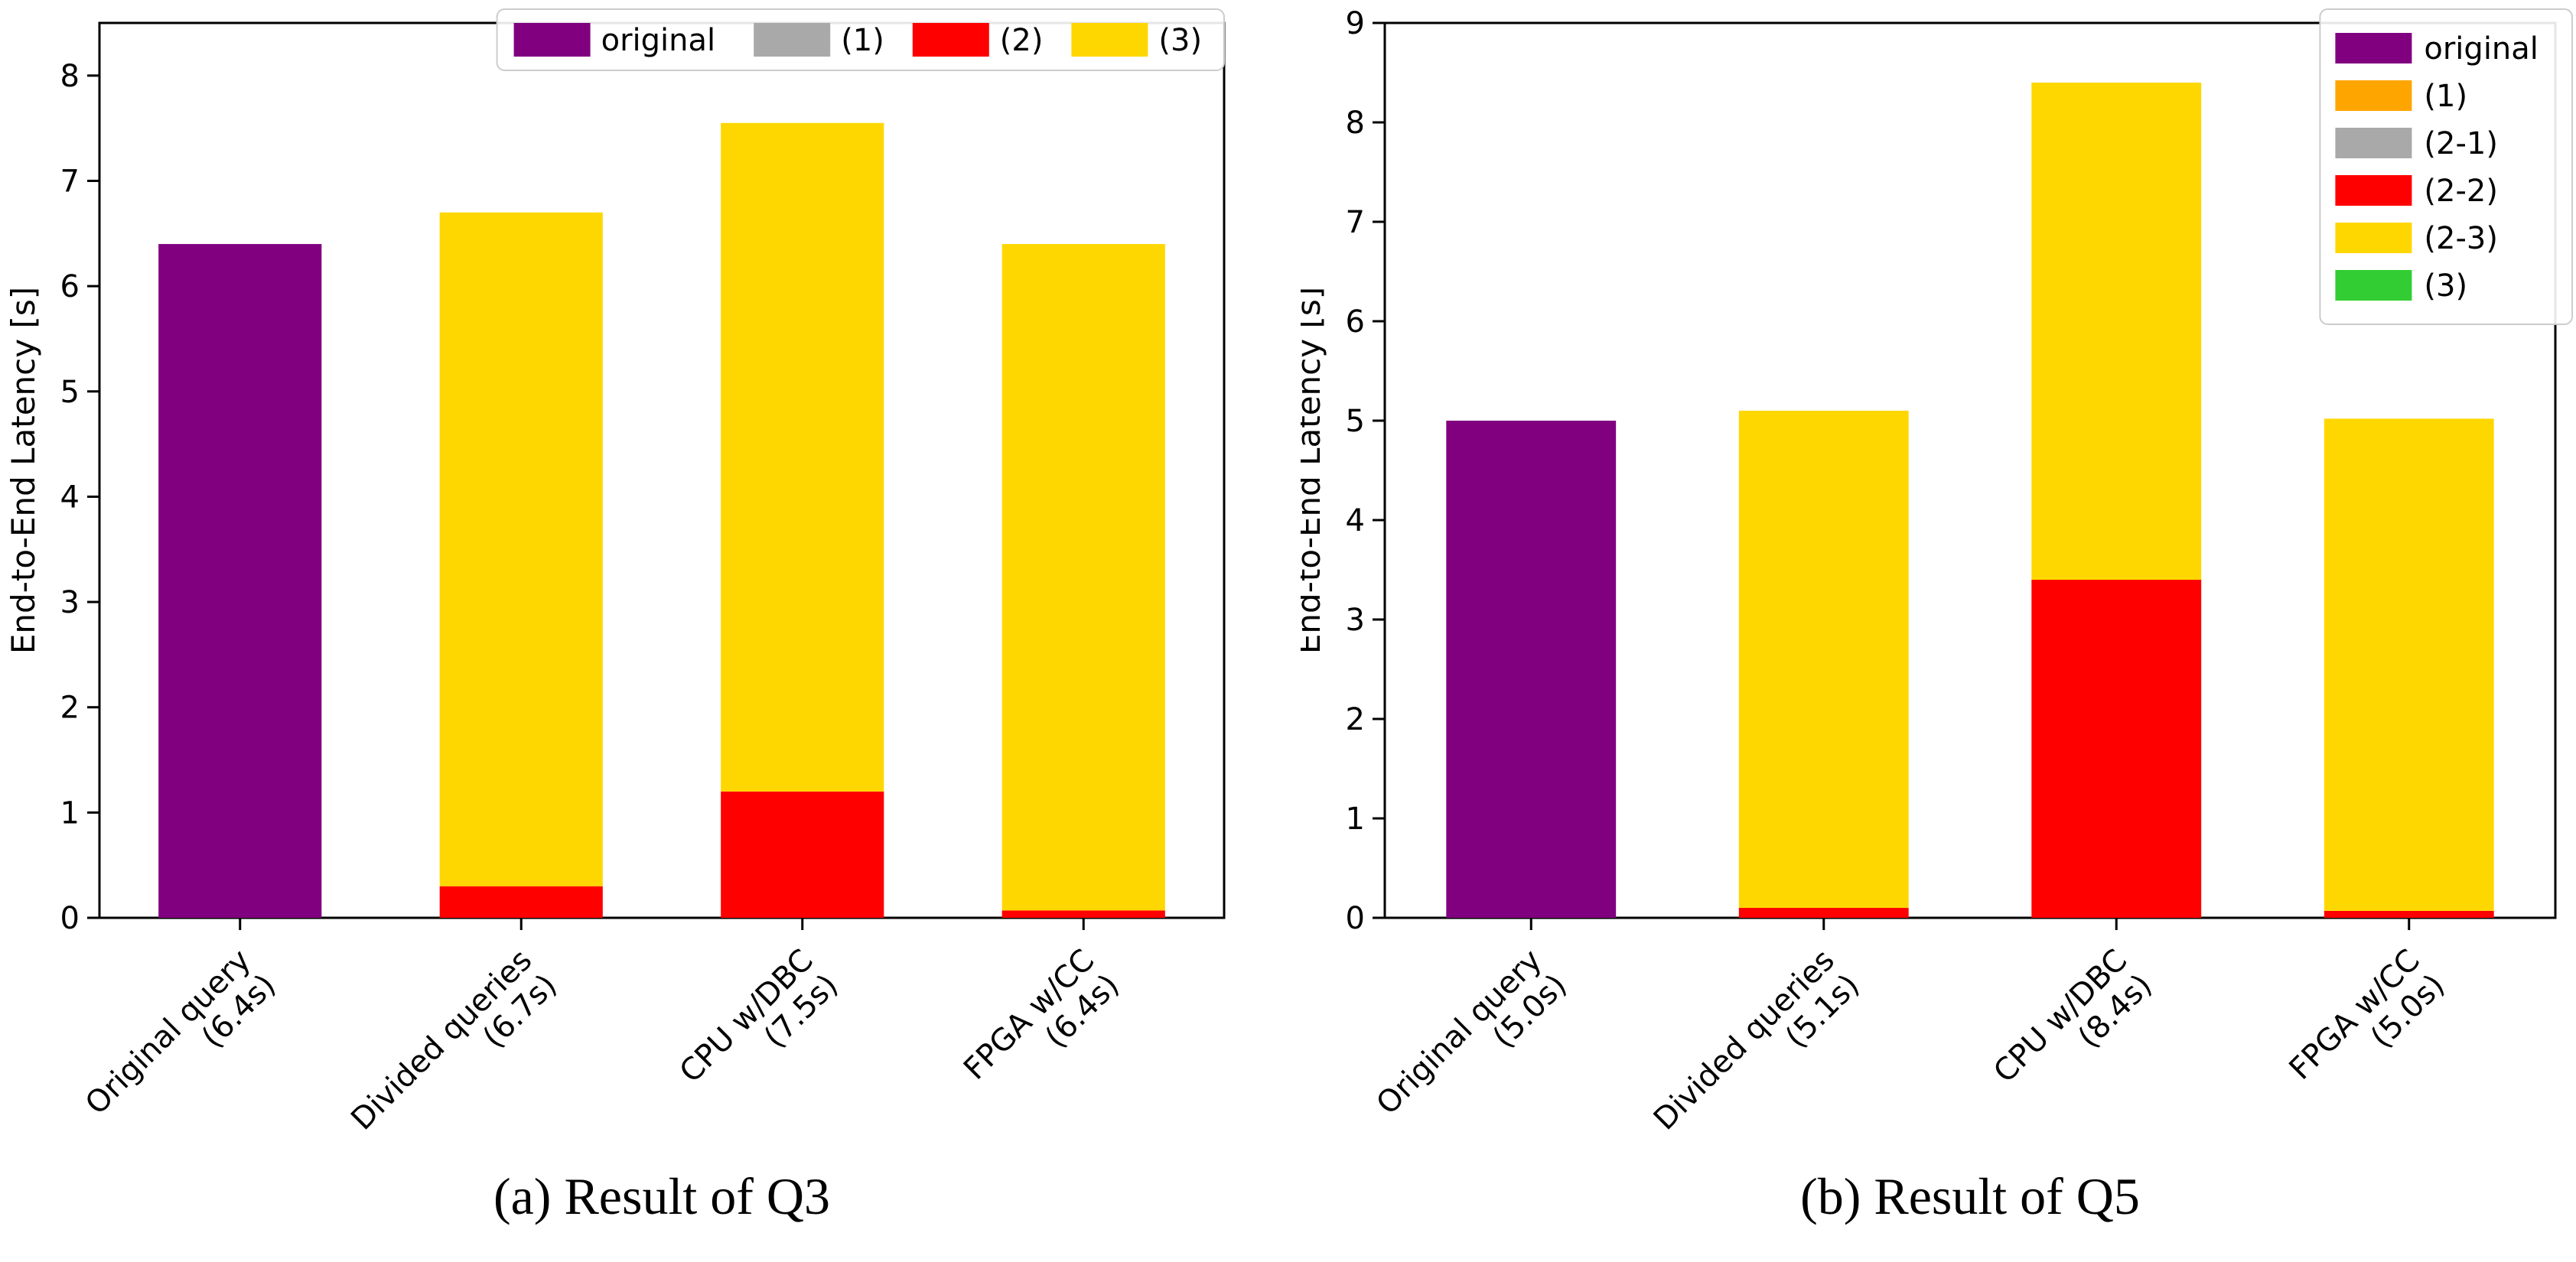 Image resolution: width=2576 pixels, height=1262 pixels. Describe the element at coordinates (662, 1196) in the screenshot. I see `caption-a: (a) Result of Q3` at that location.